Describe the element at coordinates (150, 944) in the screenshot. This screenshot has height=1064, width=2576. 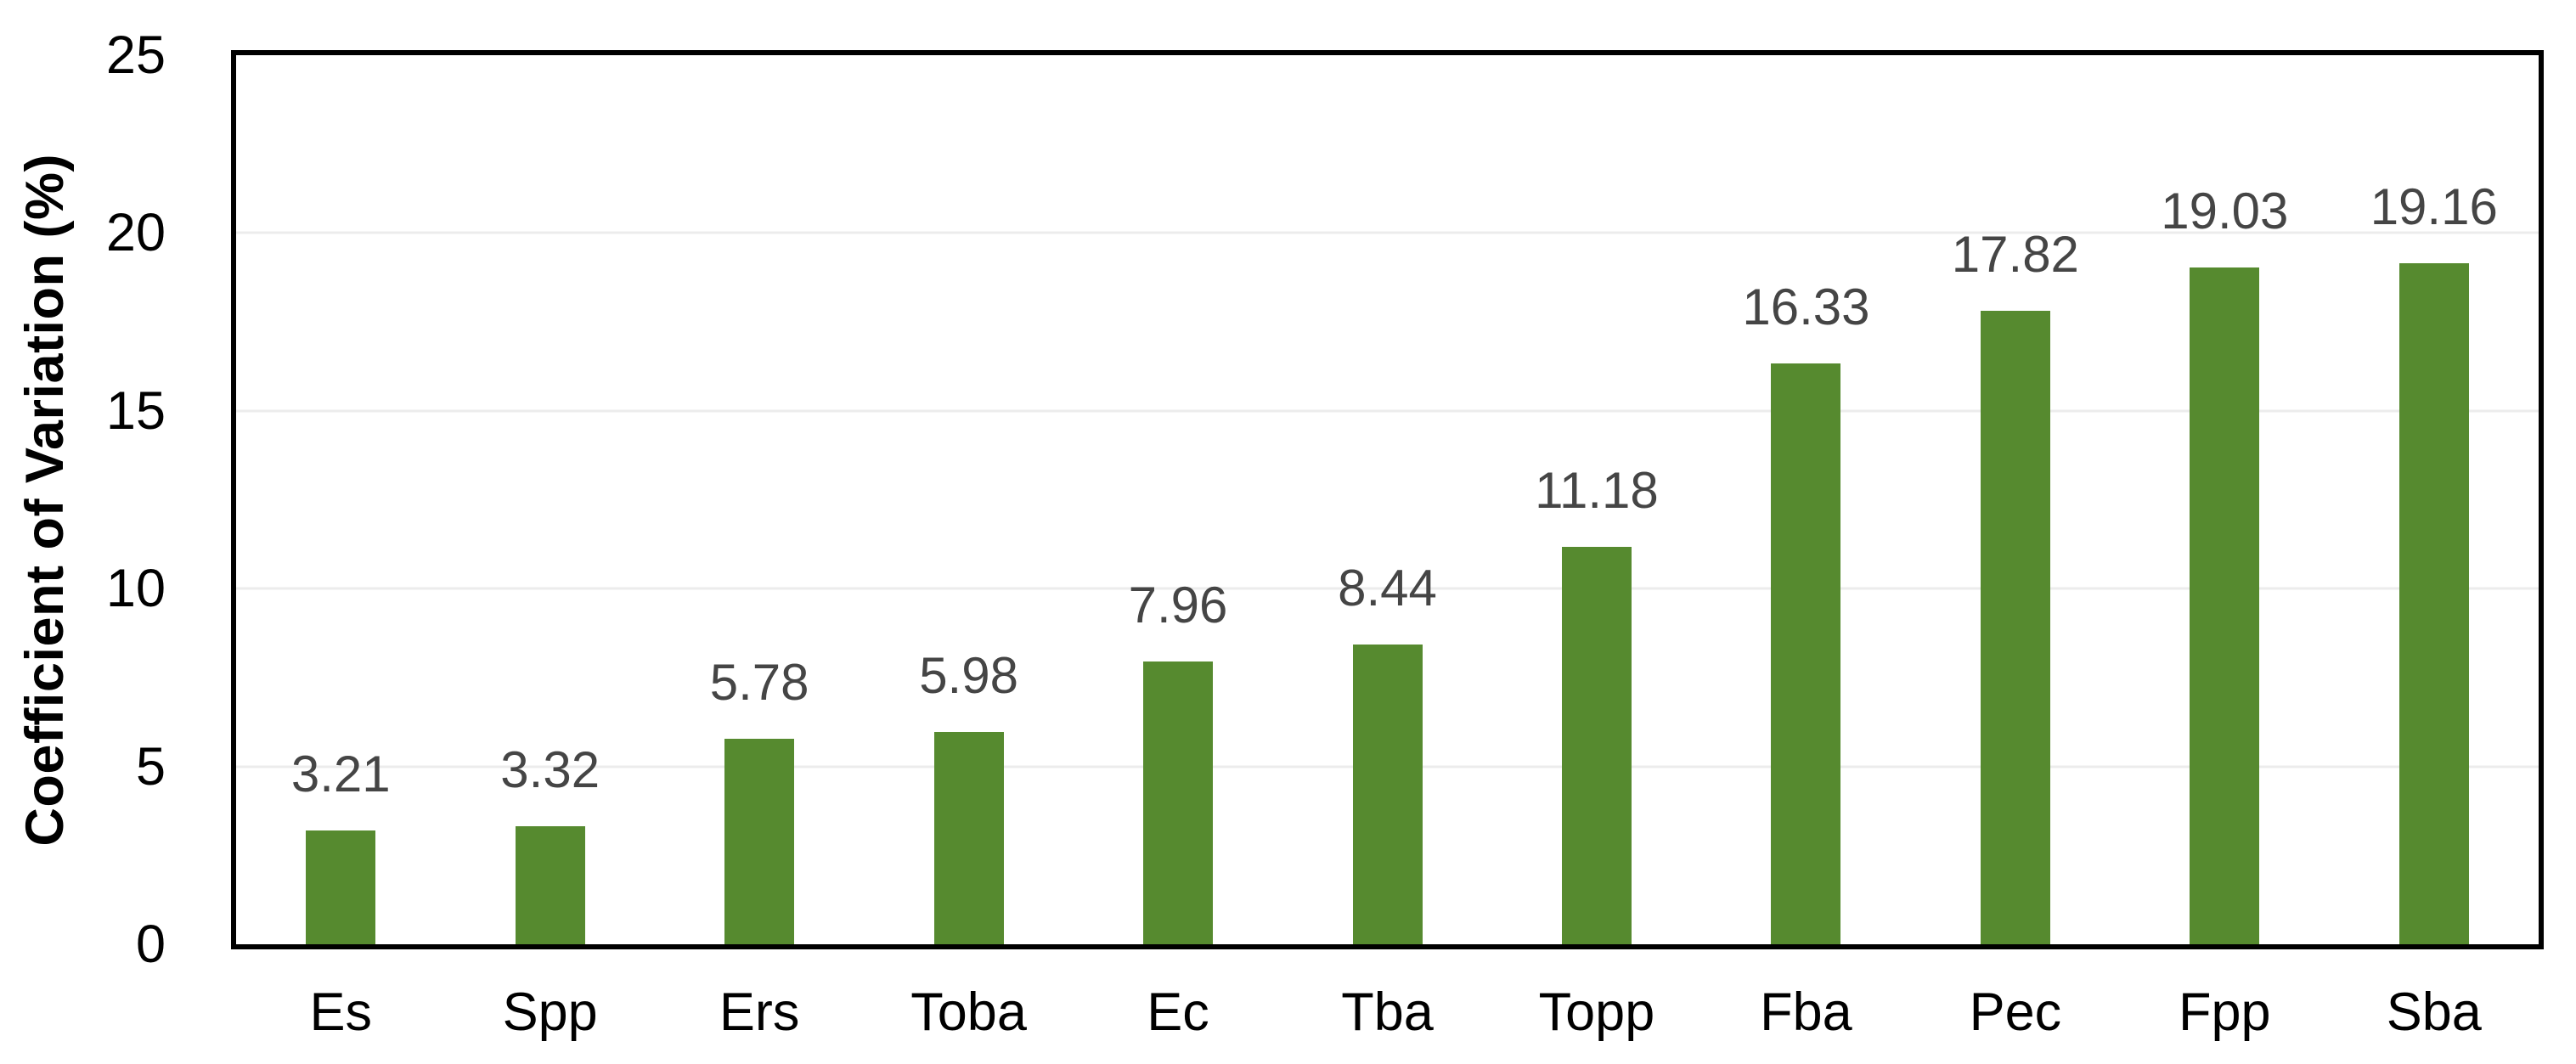
I see `y-tick-label-0: 0` at that location.